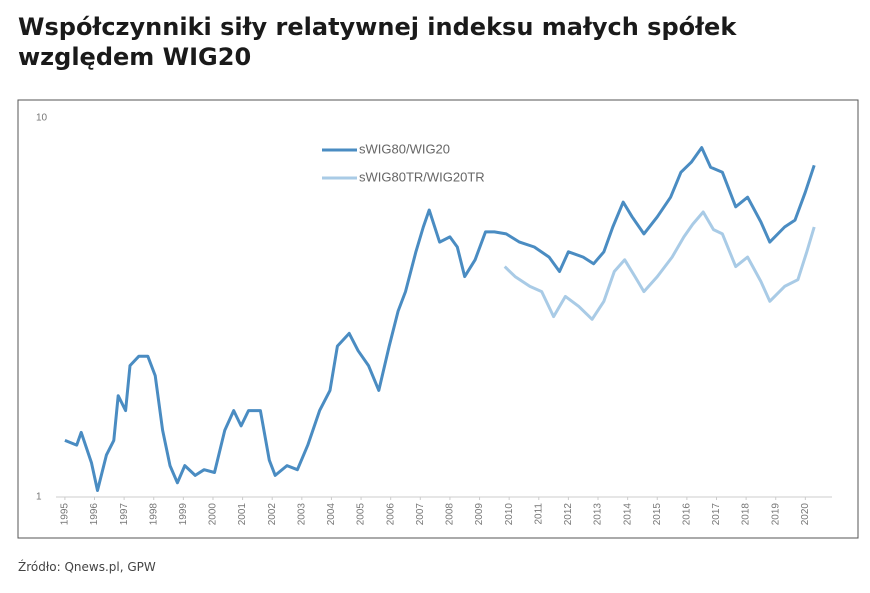 This screenshot has height=593, width=870. Describe the element at coordinates (509, 514) in the screenshot. I see `x-tick-label: 2010` at that location.